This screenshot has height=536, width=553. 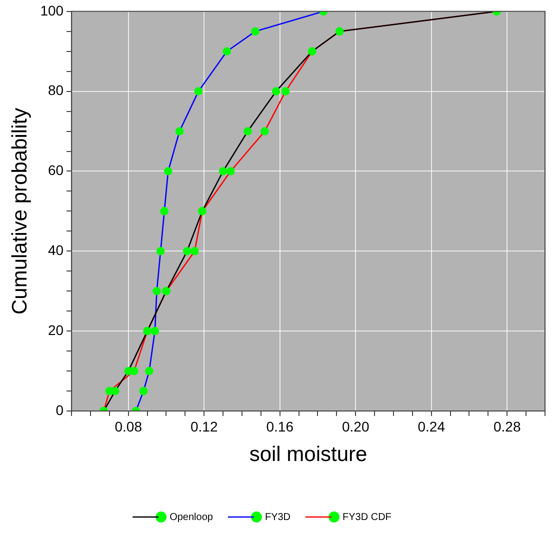 I want to click on y-tick-label: 0, so click(x=60, y=410).